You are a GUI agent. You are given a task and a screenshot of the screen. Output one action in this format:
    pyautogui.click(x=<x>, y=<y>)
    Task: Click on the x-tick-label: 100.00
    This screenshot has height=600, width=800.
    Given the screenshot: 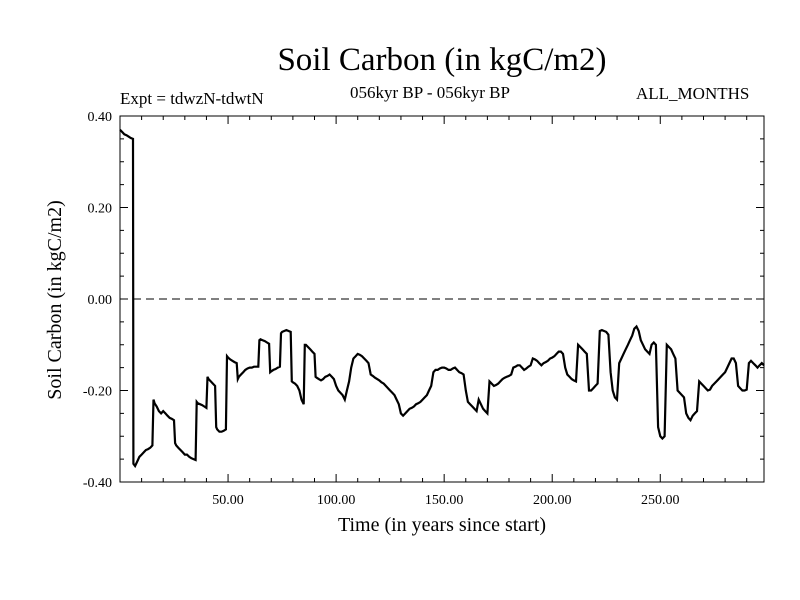 What is the action you would take?
    pyautogui.click(x=336, y=500)
    